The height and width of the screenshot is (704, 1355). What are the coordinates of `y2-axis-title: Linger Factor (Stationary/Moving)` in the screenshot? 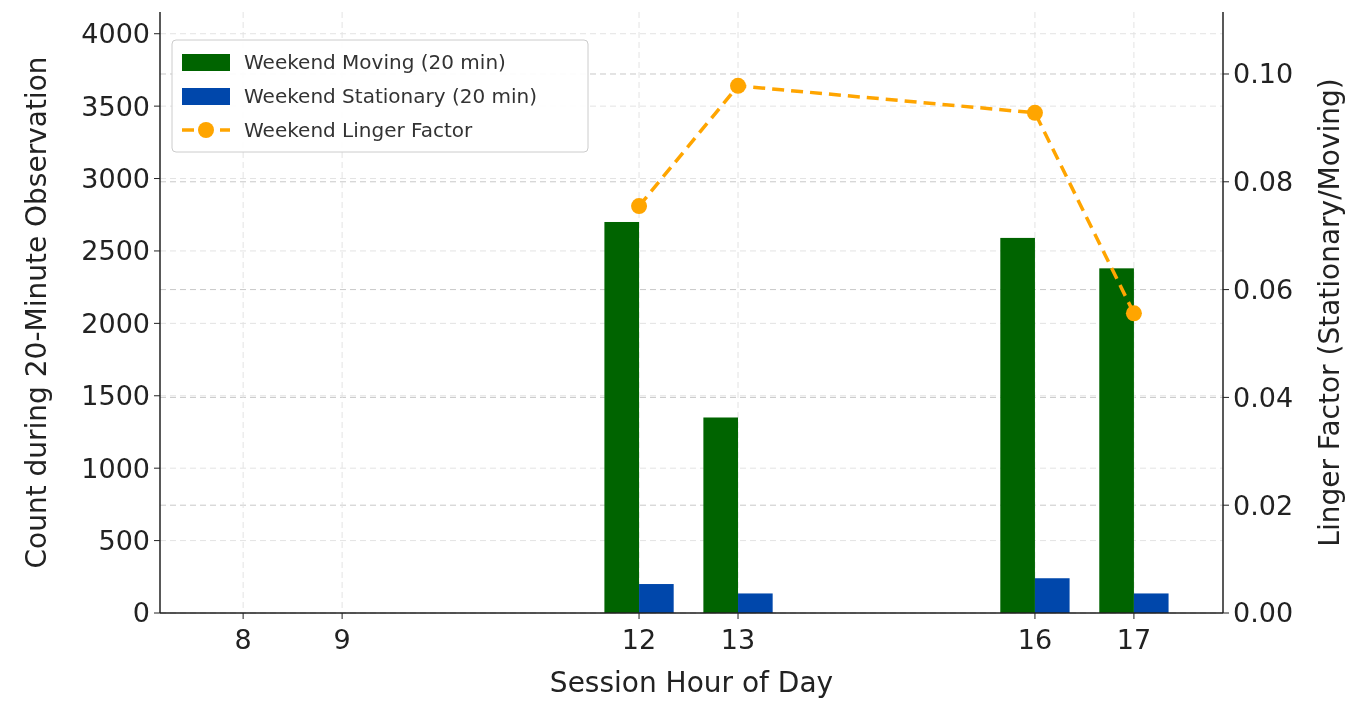 It's located at (1329, 312).